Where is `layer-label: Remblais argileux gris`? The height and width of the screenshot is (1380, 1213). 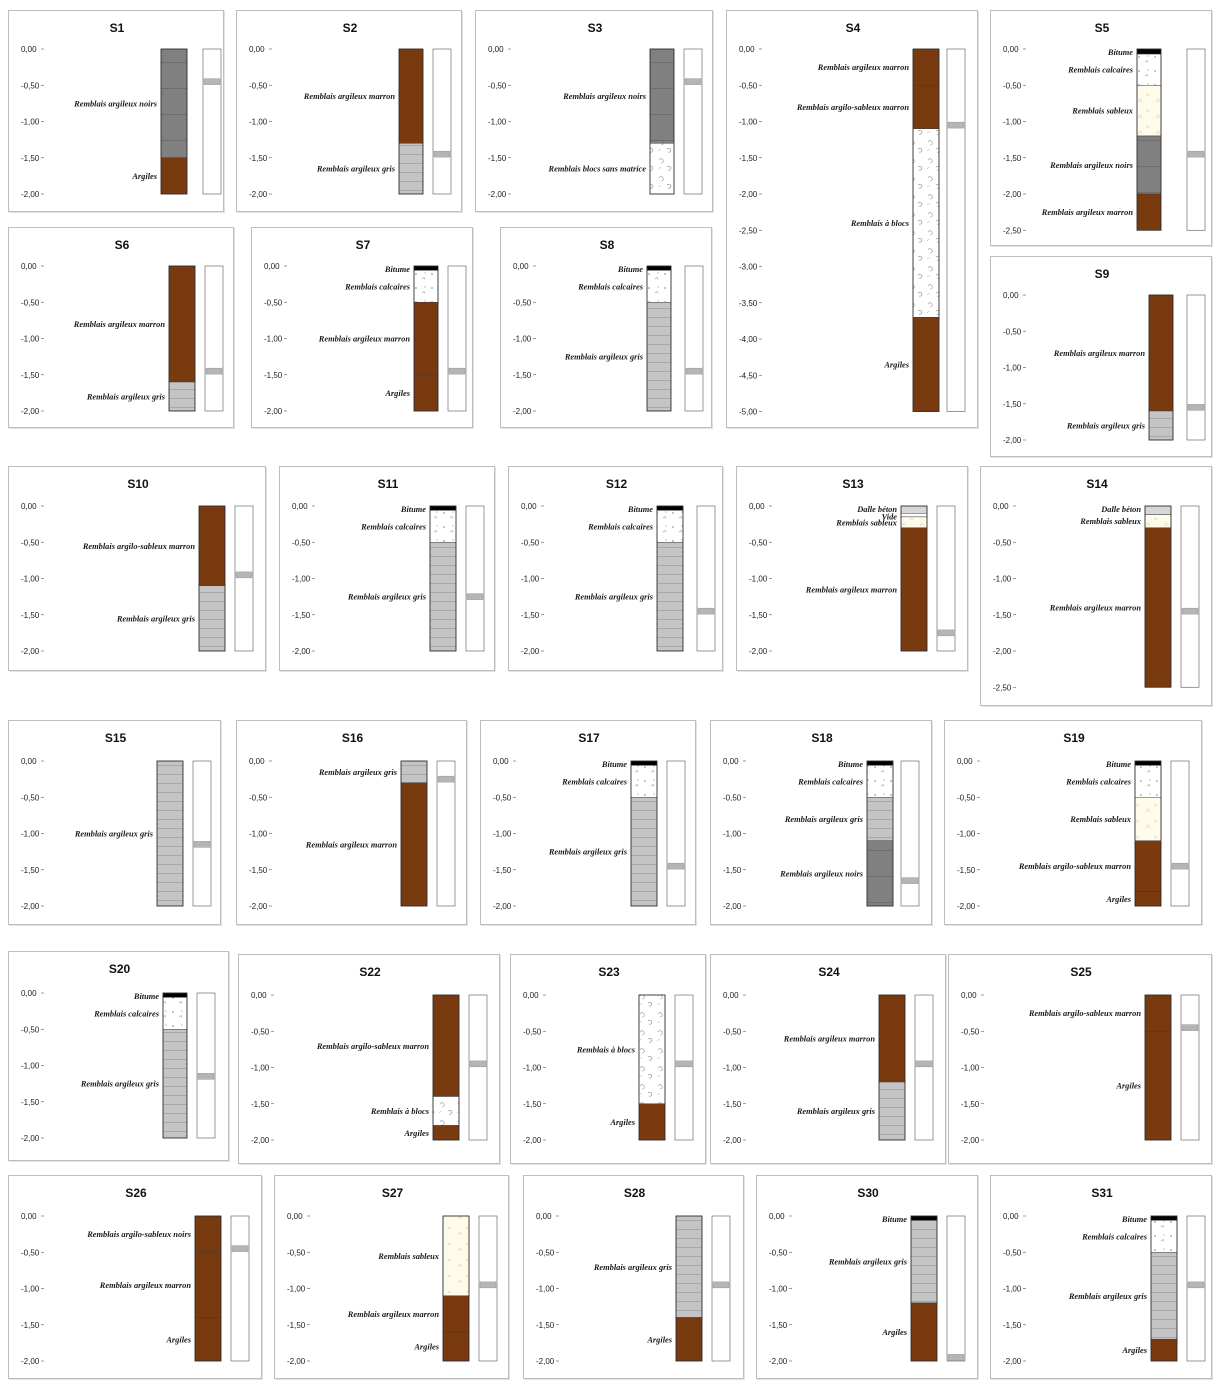
layer-label: Remblais argileux gris is located at coordinates (119, 1084).